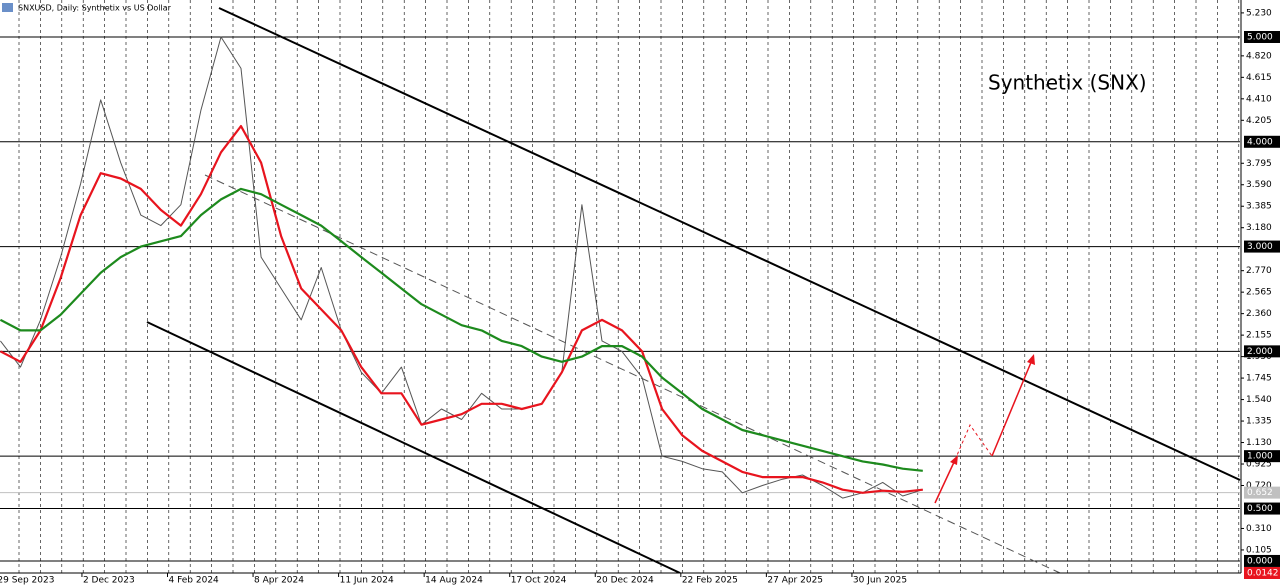  Describe the element at coordinates (27, 581) in the screenshot. I see `x-tick-label: 29 Sep 2023` at that location.